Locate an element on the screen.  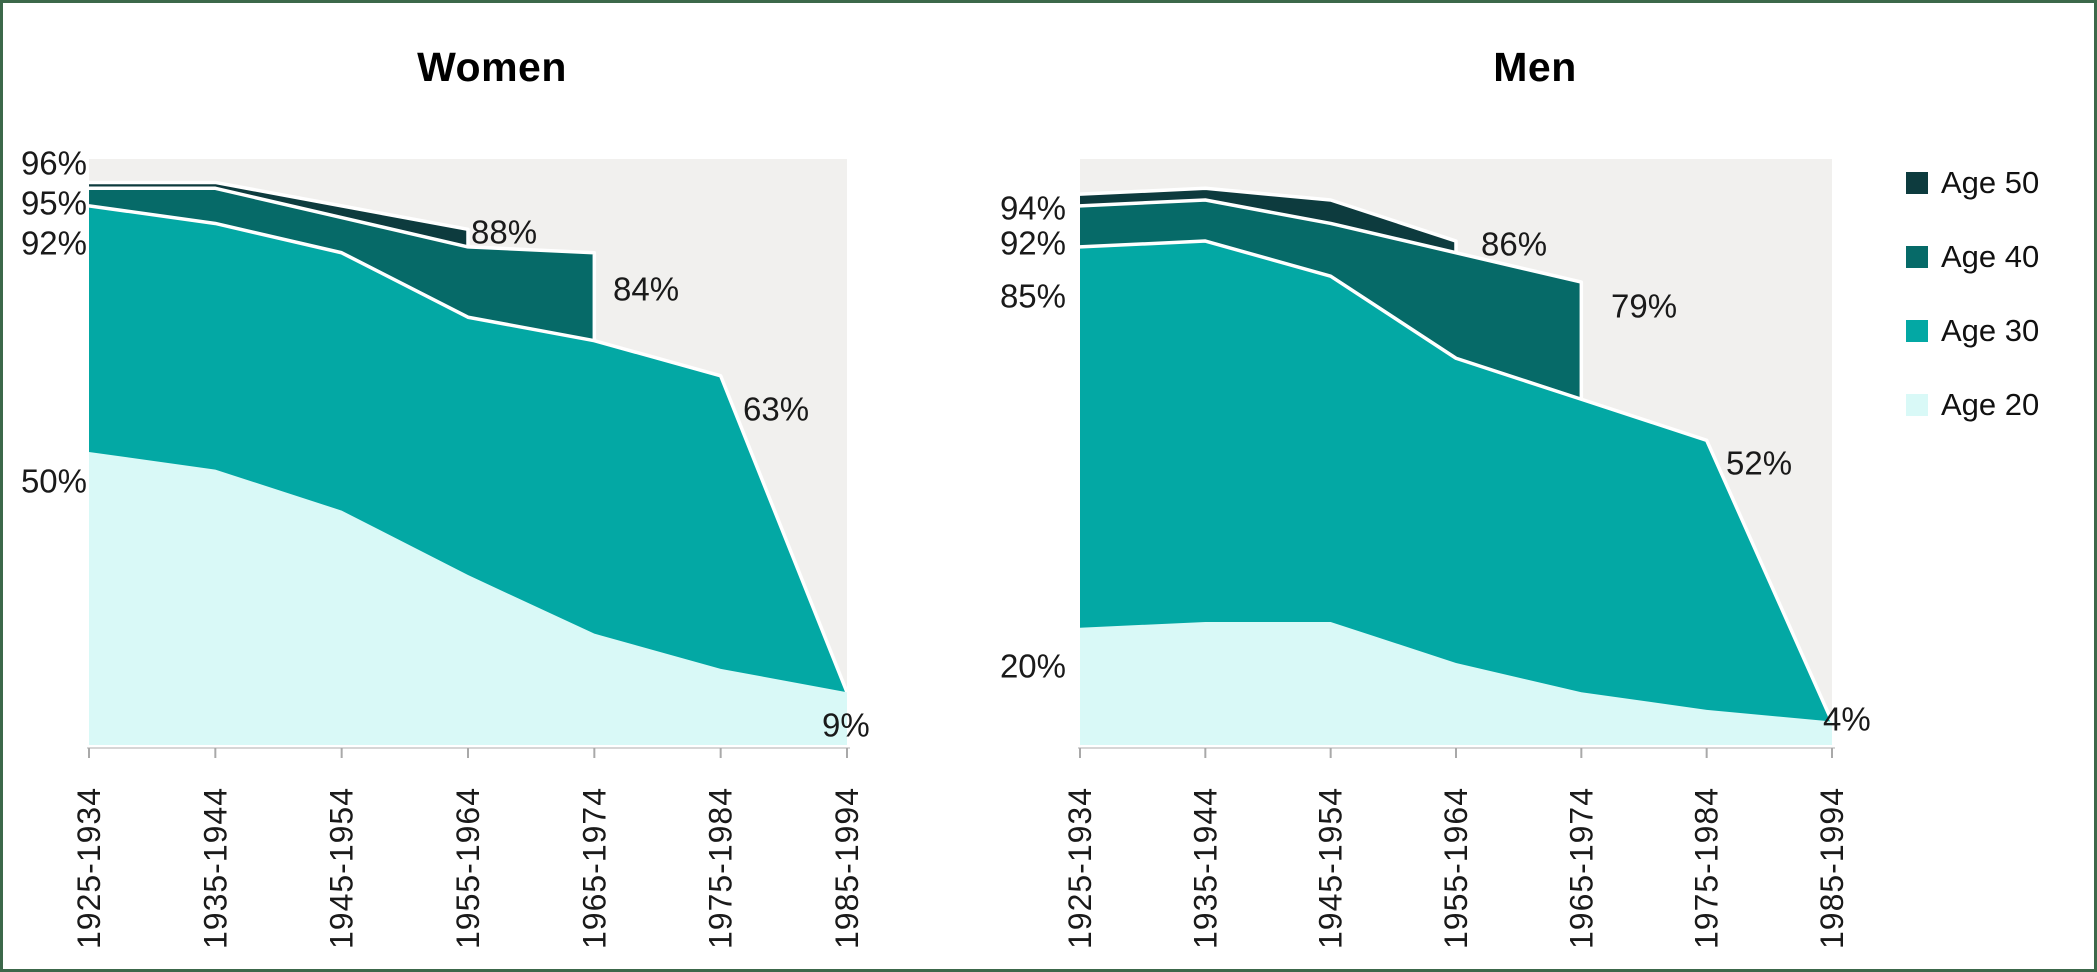
series-start-label: 96% is located at coordinates (54, 163).